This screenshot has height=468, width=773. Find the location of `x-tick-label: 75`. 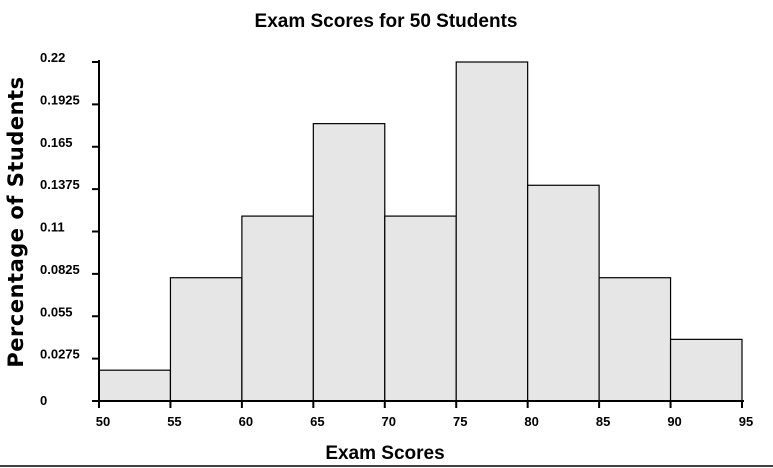

x-tick-label: 75 is located at coordinates (460, 421).